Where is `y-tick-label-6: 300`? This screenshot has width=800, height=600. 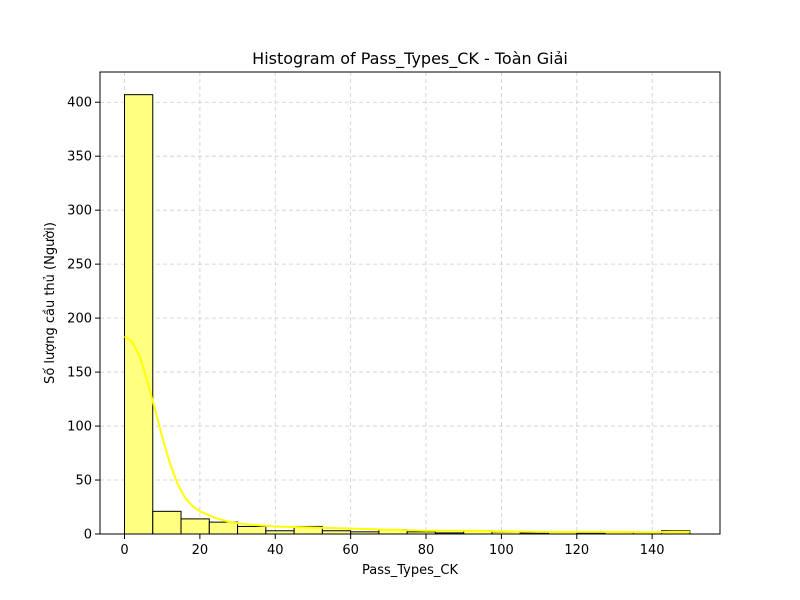
y-tick-label-6: 300 is located at coordinates (79, 211).